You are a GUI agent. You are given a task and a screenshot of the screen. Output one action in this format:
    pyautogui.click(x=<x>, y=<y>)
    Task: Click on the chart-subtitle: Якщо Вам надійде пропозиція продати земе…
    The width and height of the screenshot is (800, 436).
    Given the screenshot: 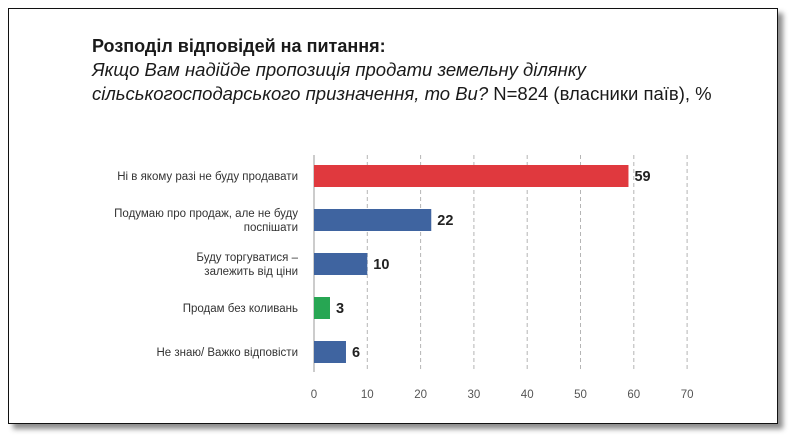 What is the action you would take?
    pyautogui.click(x=412, y=82)
    